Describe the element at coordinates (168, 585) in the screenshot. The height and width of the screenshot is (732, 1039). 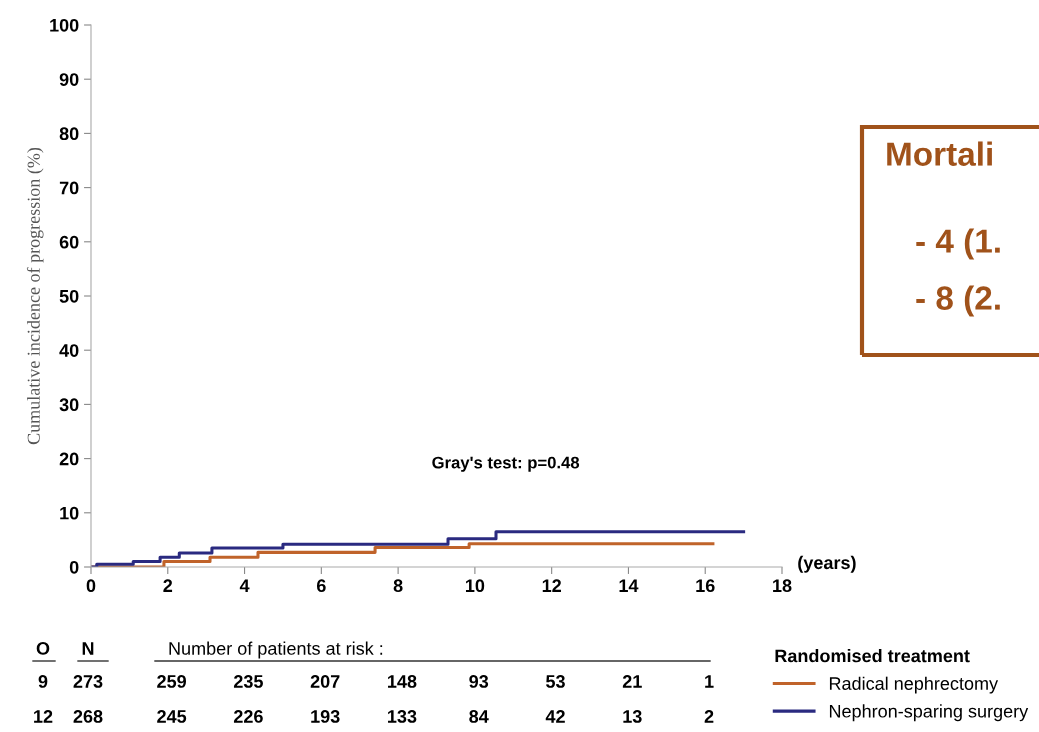
I see `x-tick-label: 2` at that location.